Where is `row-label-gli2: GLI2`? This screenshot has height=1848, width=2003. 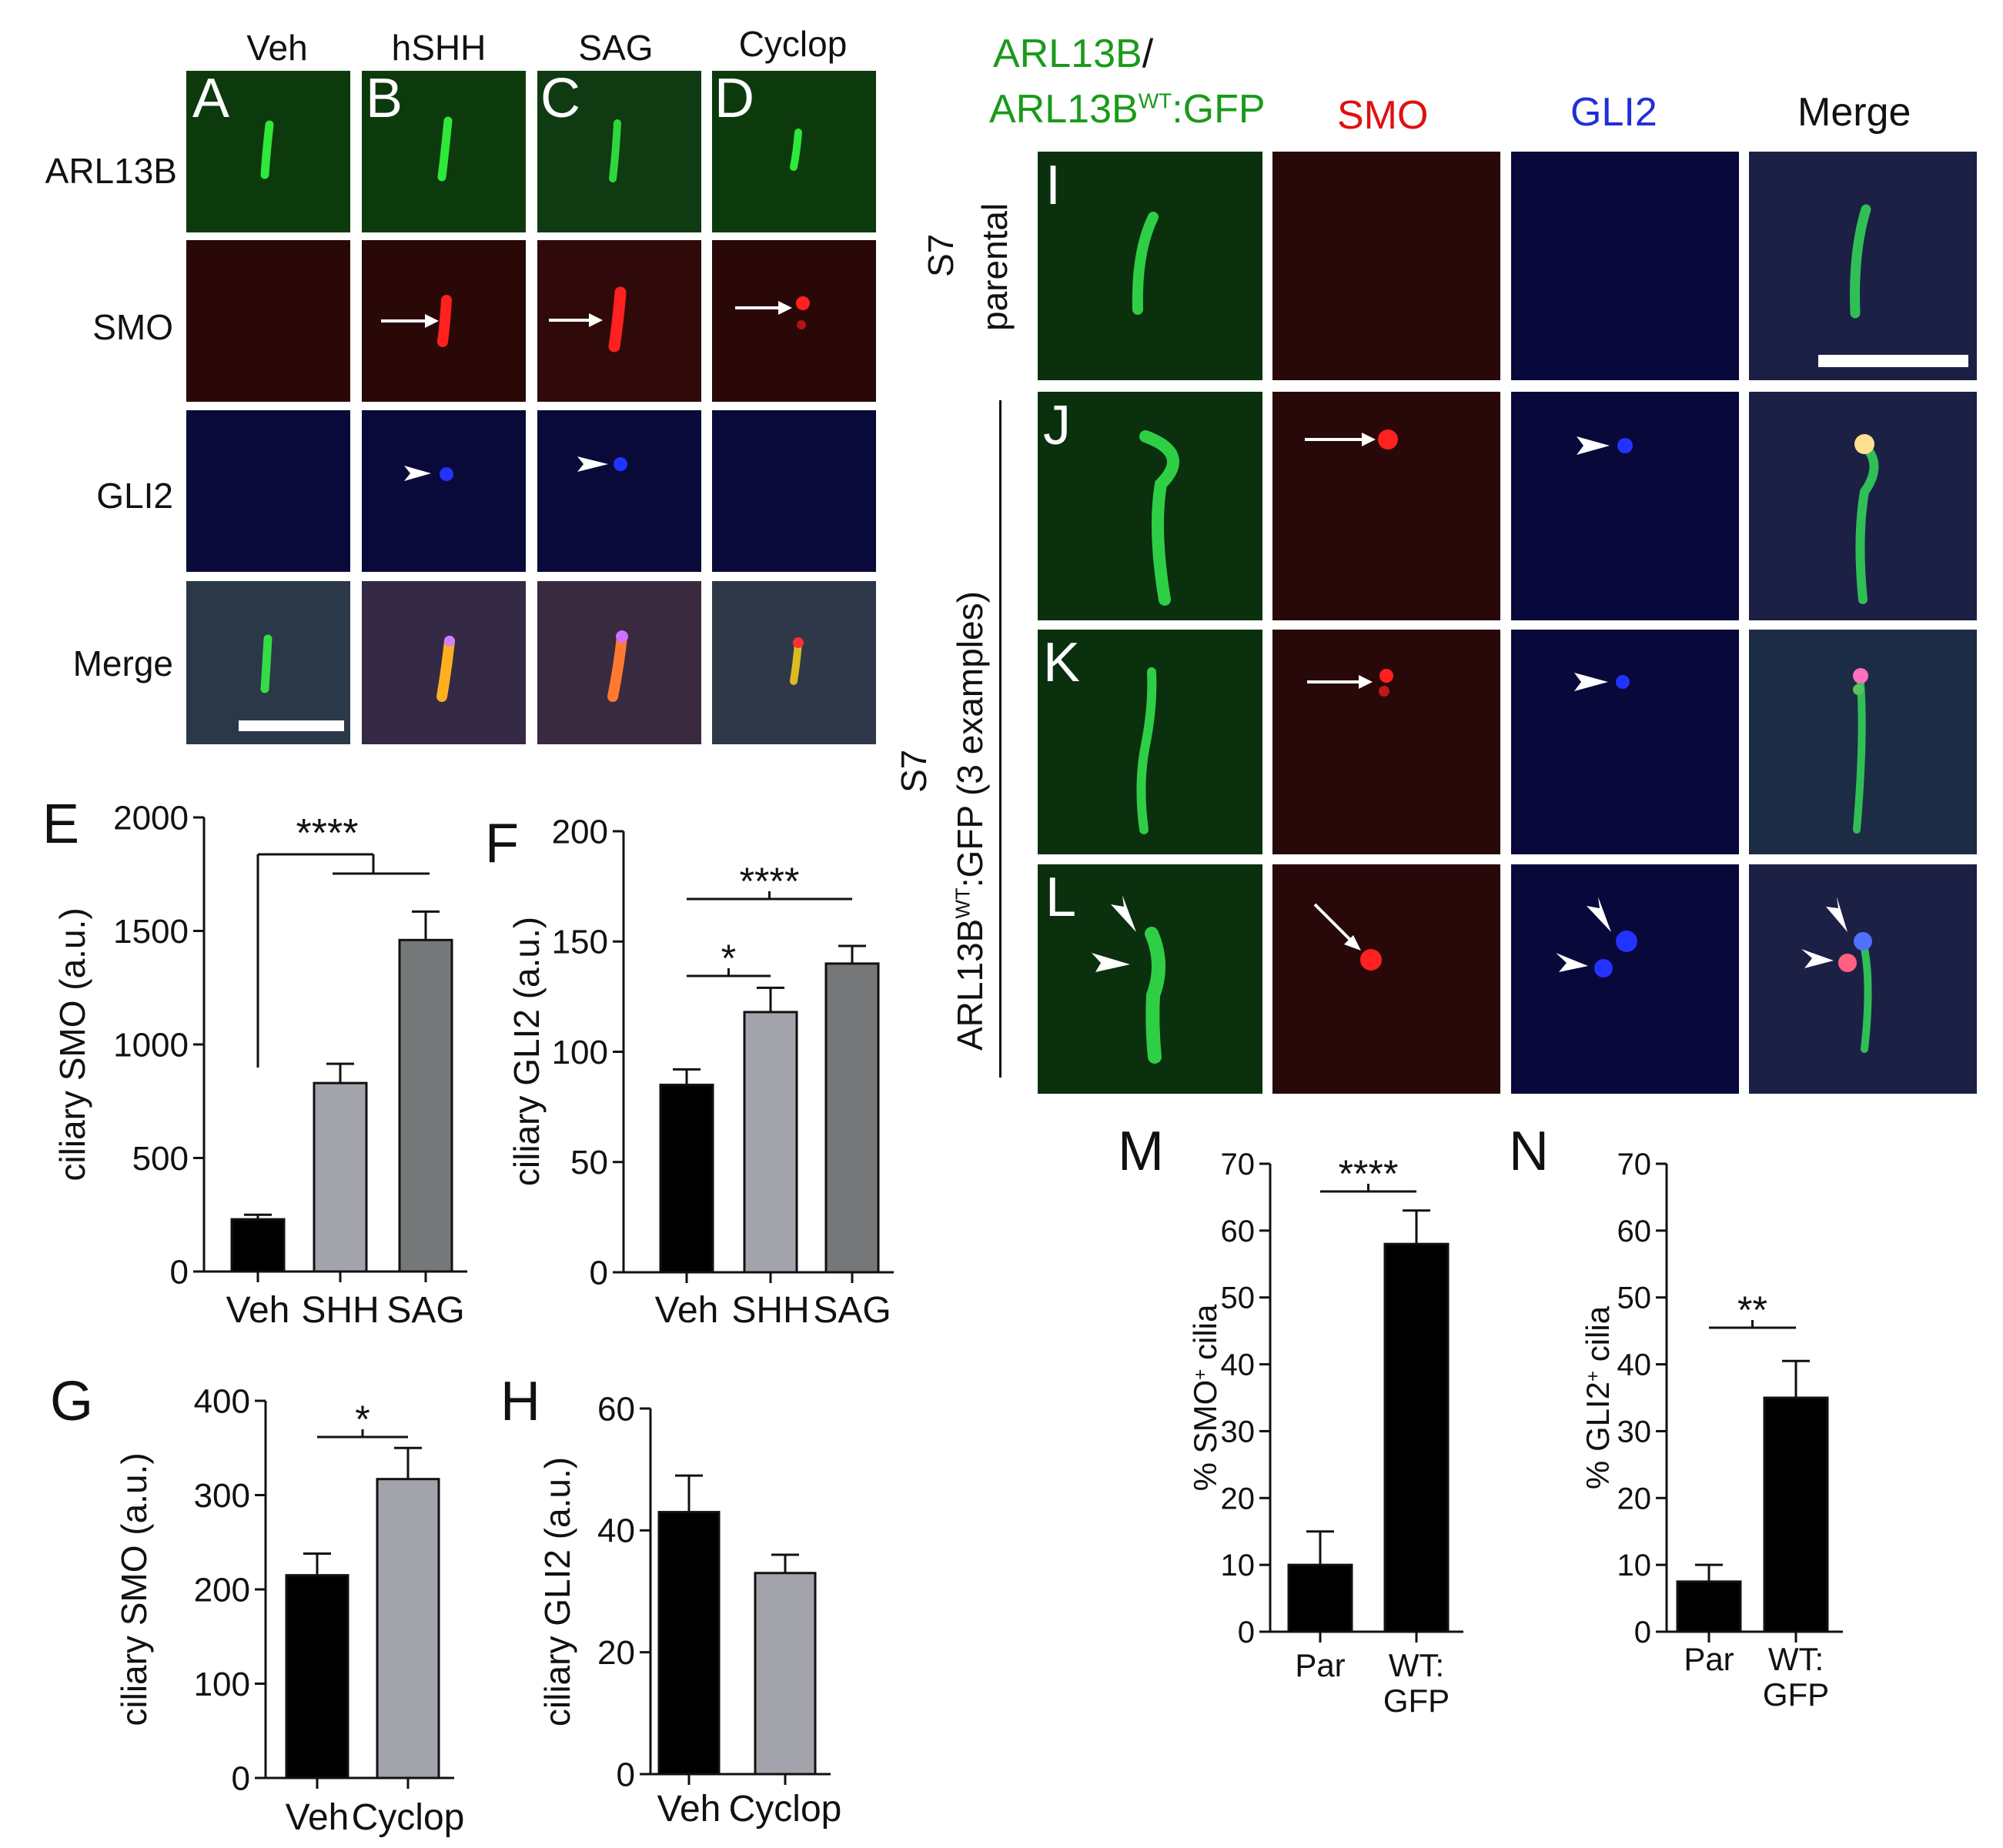
row-label-gli2: GLI2 is located at coordinates (135, 496).